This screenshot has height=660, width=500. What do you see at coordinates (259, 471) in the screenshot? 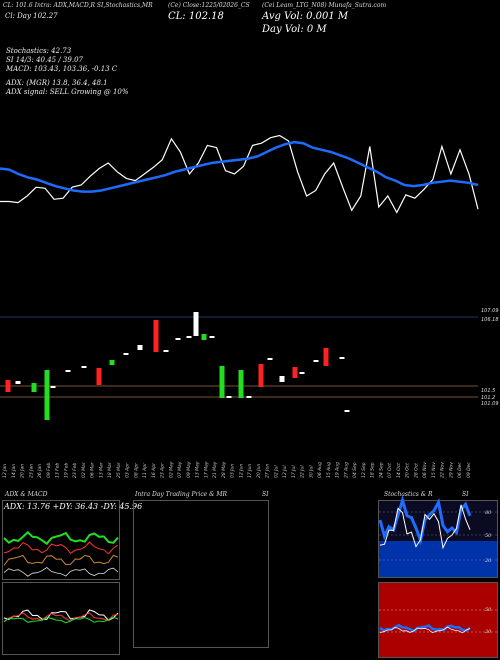
I see `x-tick-label: 20 Jun` at bounding box center [259, 471].